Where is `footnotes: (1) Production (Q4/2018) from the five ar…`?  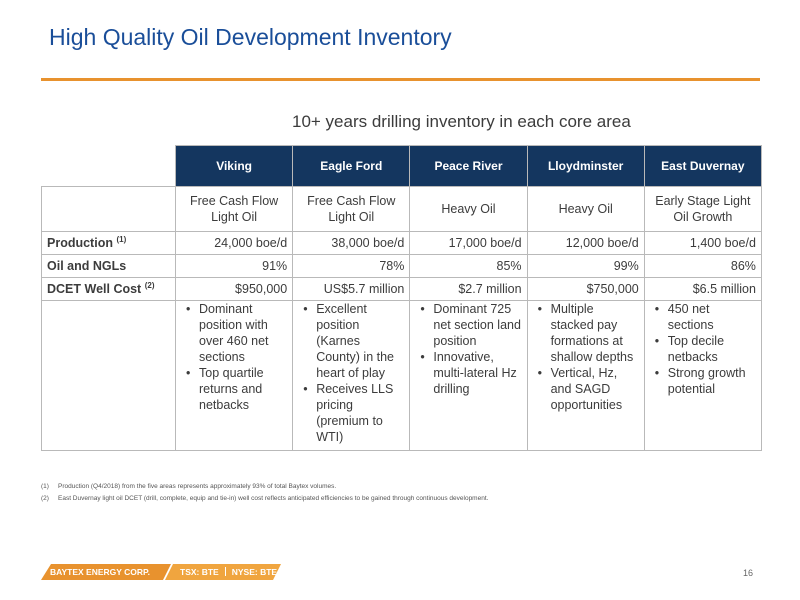 footnotes: (1) Production (Q4/2018) from the five ar… is located at coordinates (264, 493).